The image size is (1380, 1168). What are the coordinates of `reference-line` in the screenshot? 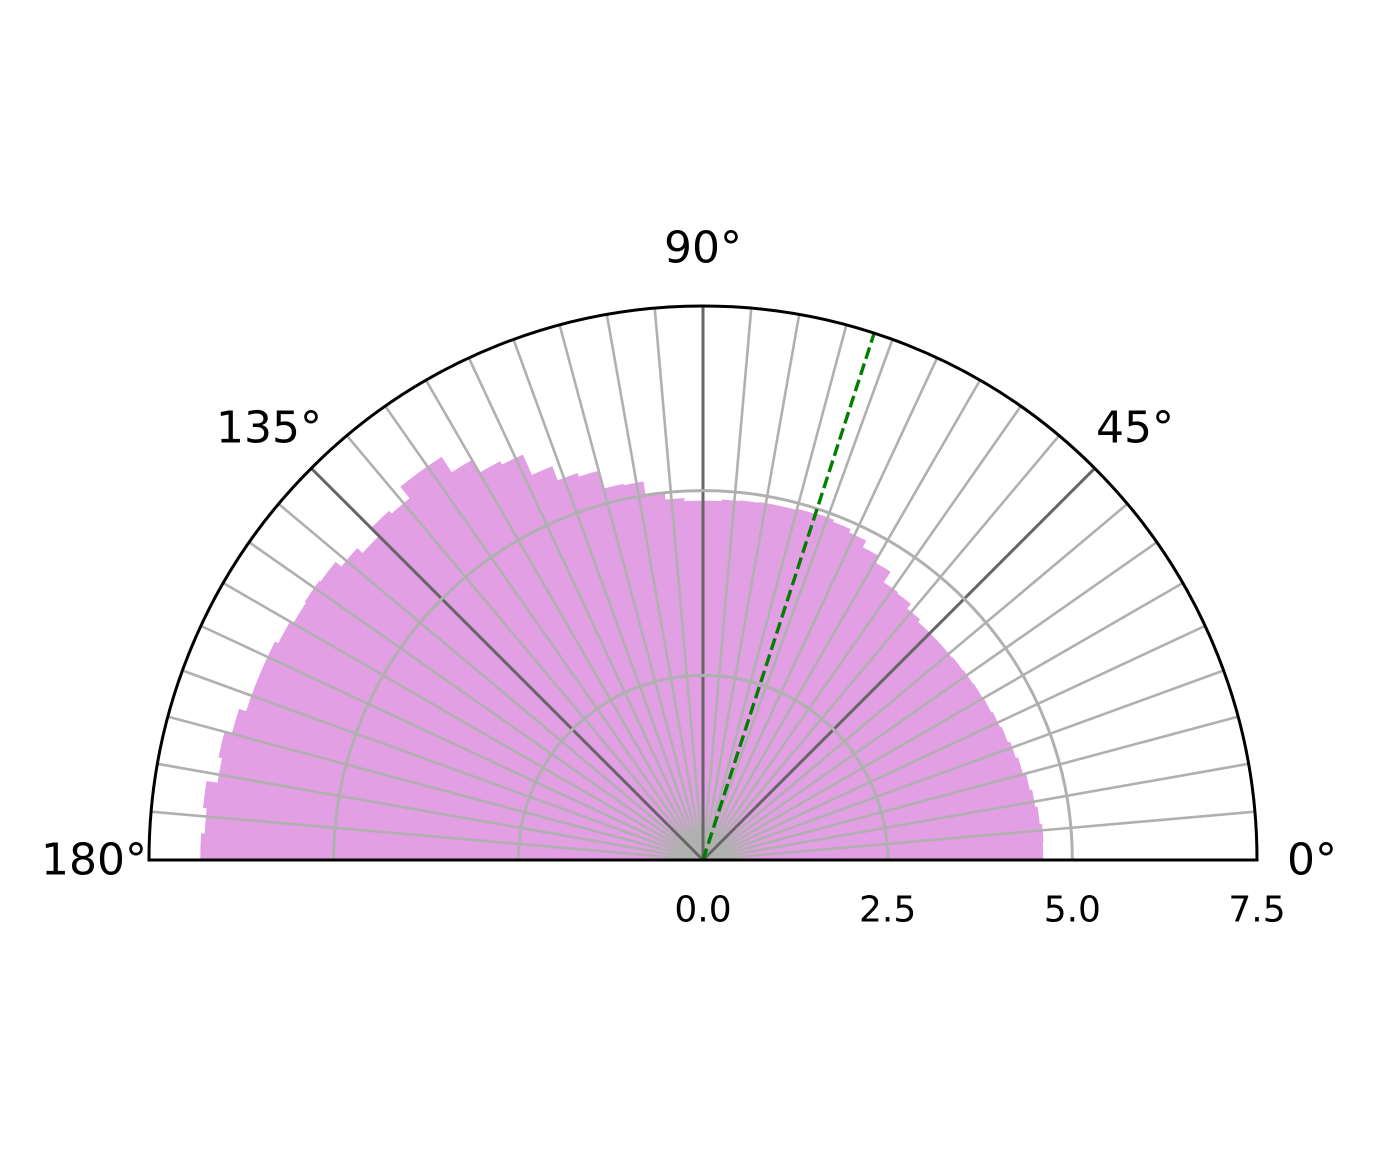 It's located at (788, 596).